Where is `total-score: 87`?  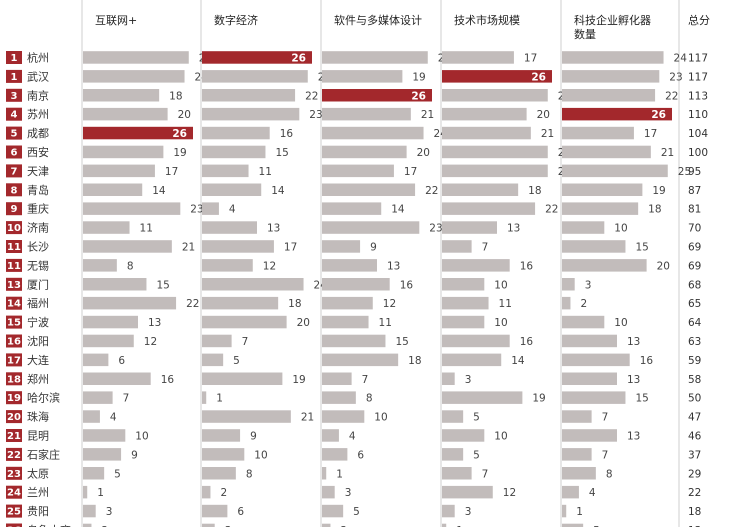
total-score: 87 is located at coordinates (694, 191).